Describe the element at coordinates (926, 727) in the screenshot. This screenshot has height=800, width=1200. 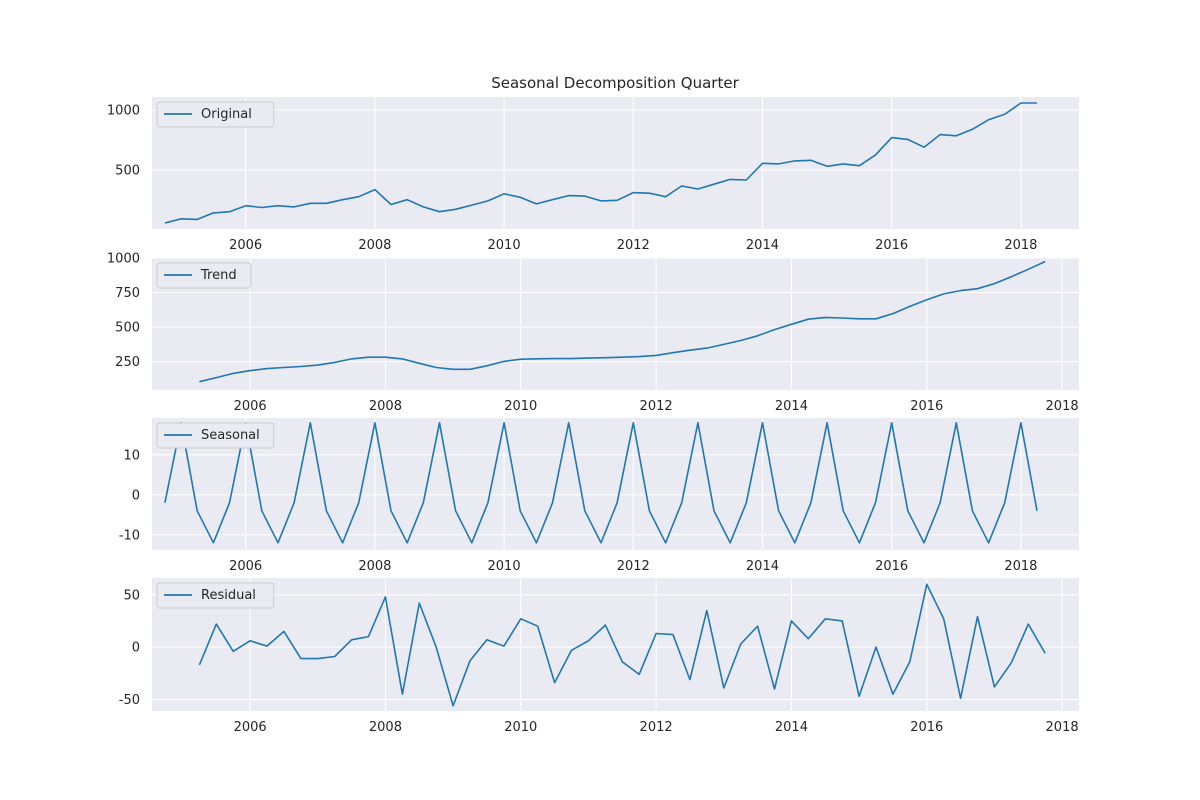
I see `residual-x-tick-label: 2016` at that location.